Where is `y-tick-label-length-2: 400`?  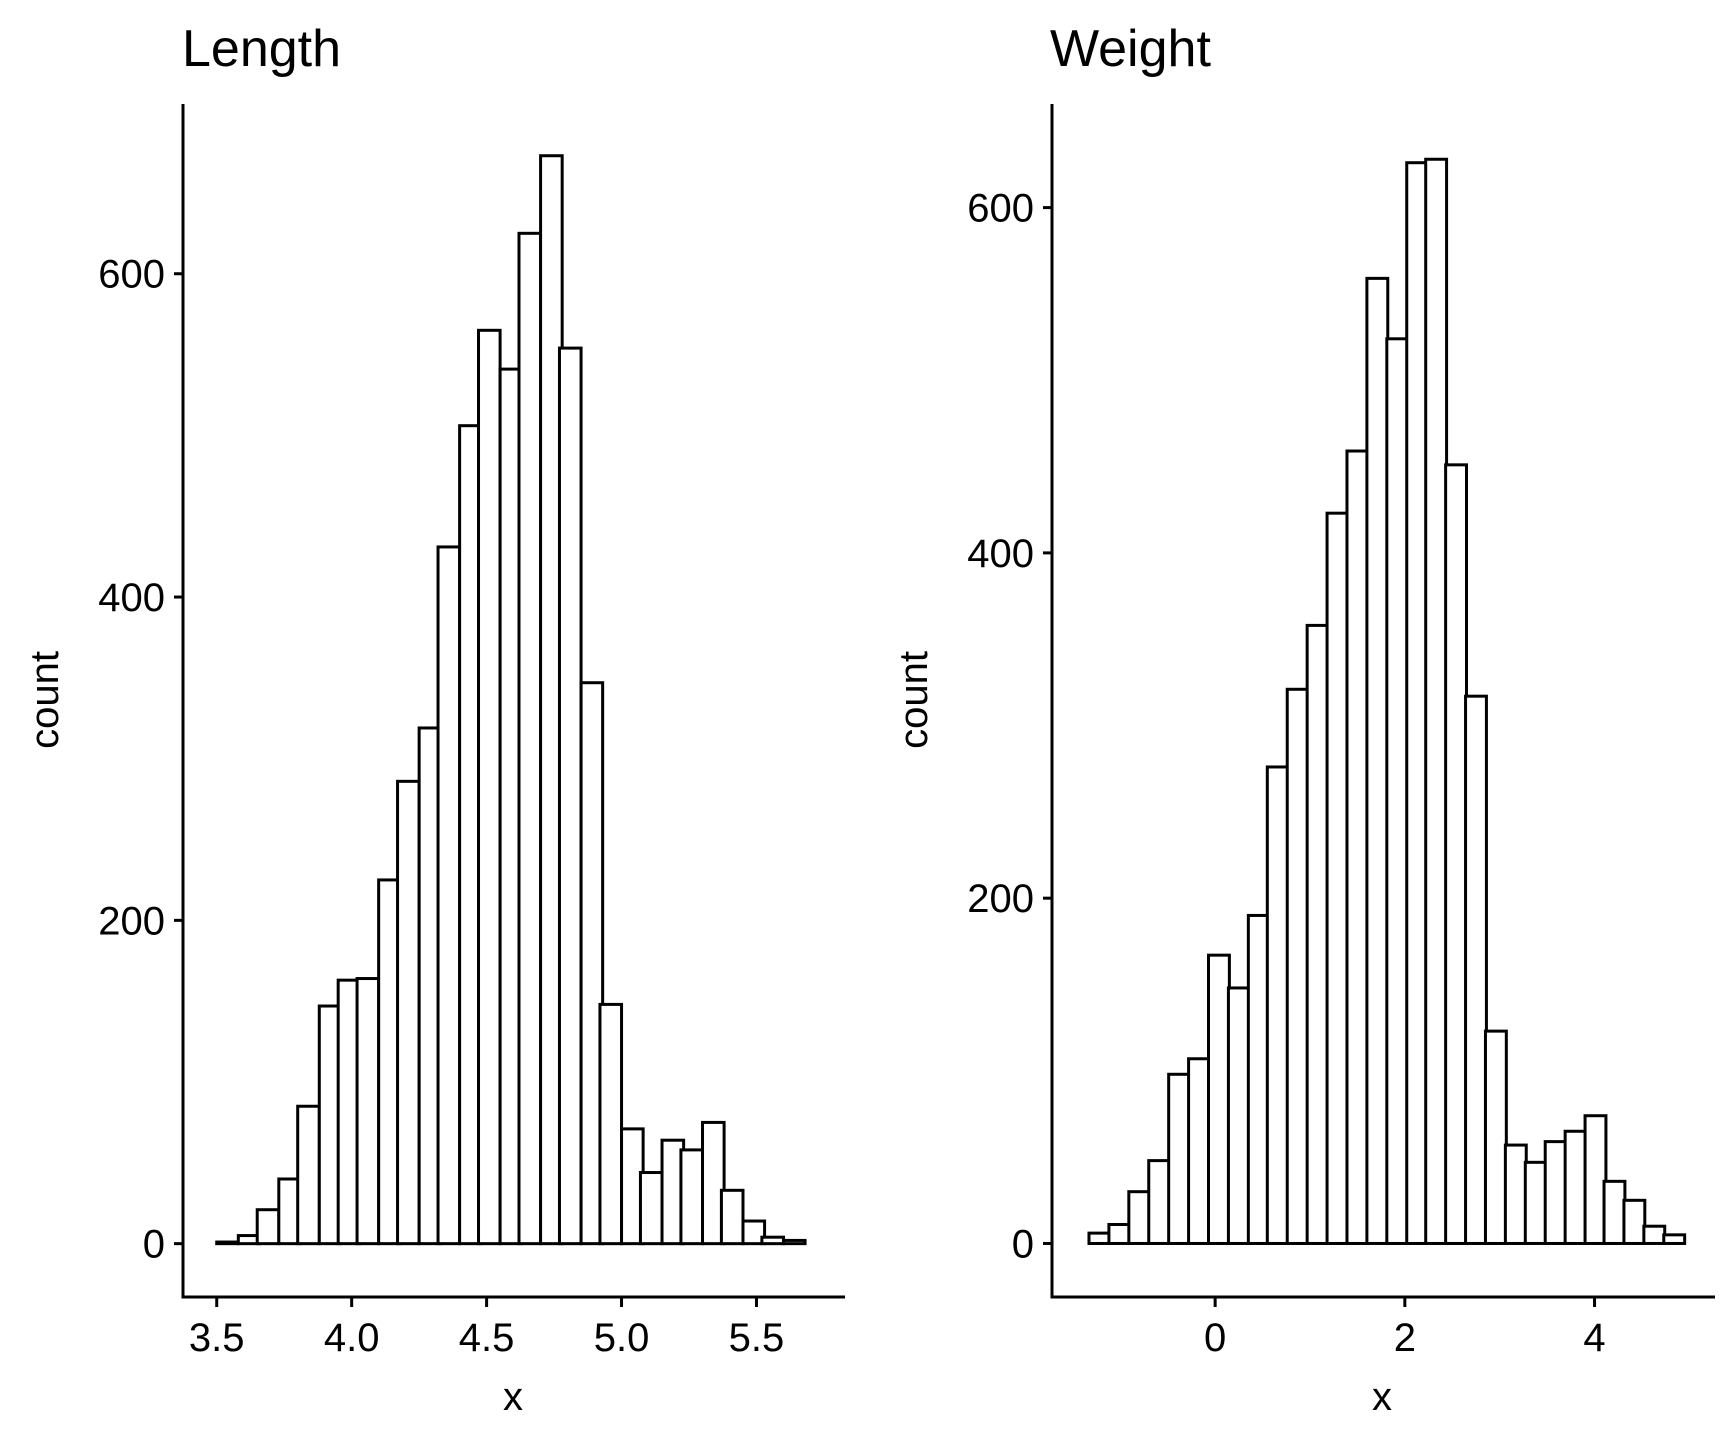 y-tick-label-length-2: 400 is located at coordinates (131, 598).